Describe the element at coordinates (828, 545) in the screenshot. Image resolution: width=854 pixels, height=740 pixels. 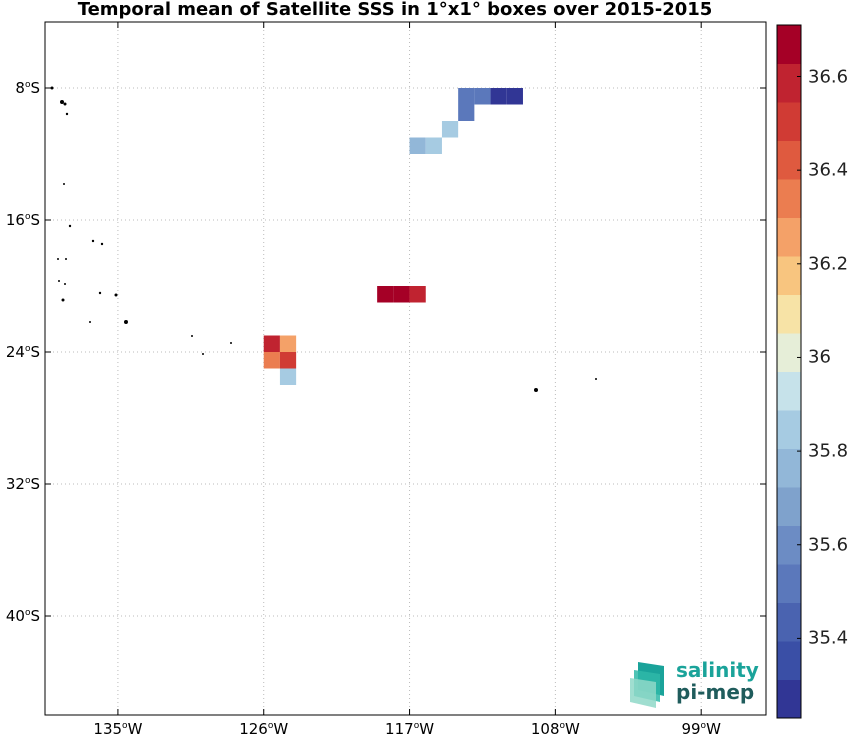
I see `colorbar-tick-label: 35.6` at that location.